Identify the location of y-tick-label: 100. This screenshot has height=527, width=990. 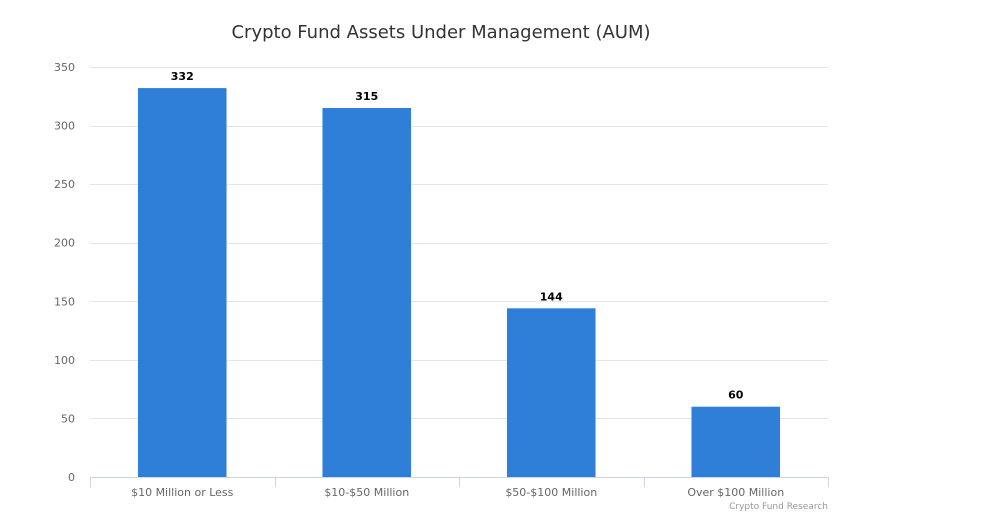
(64, 360).